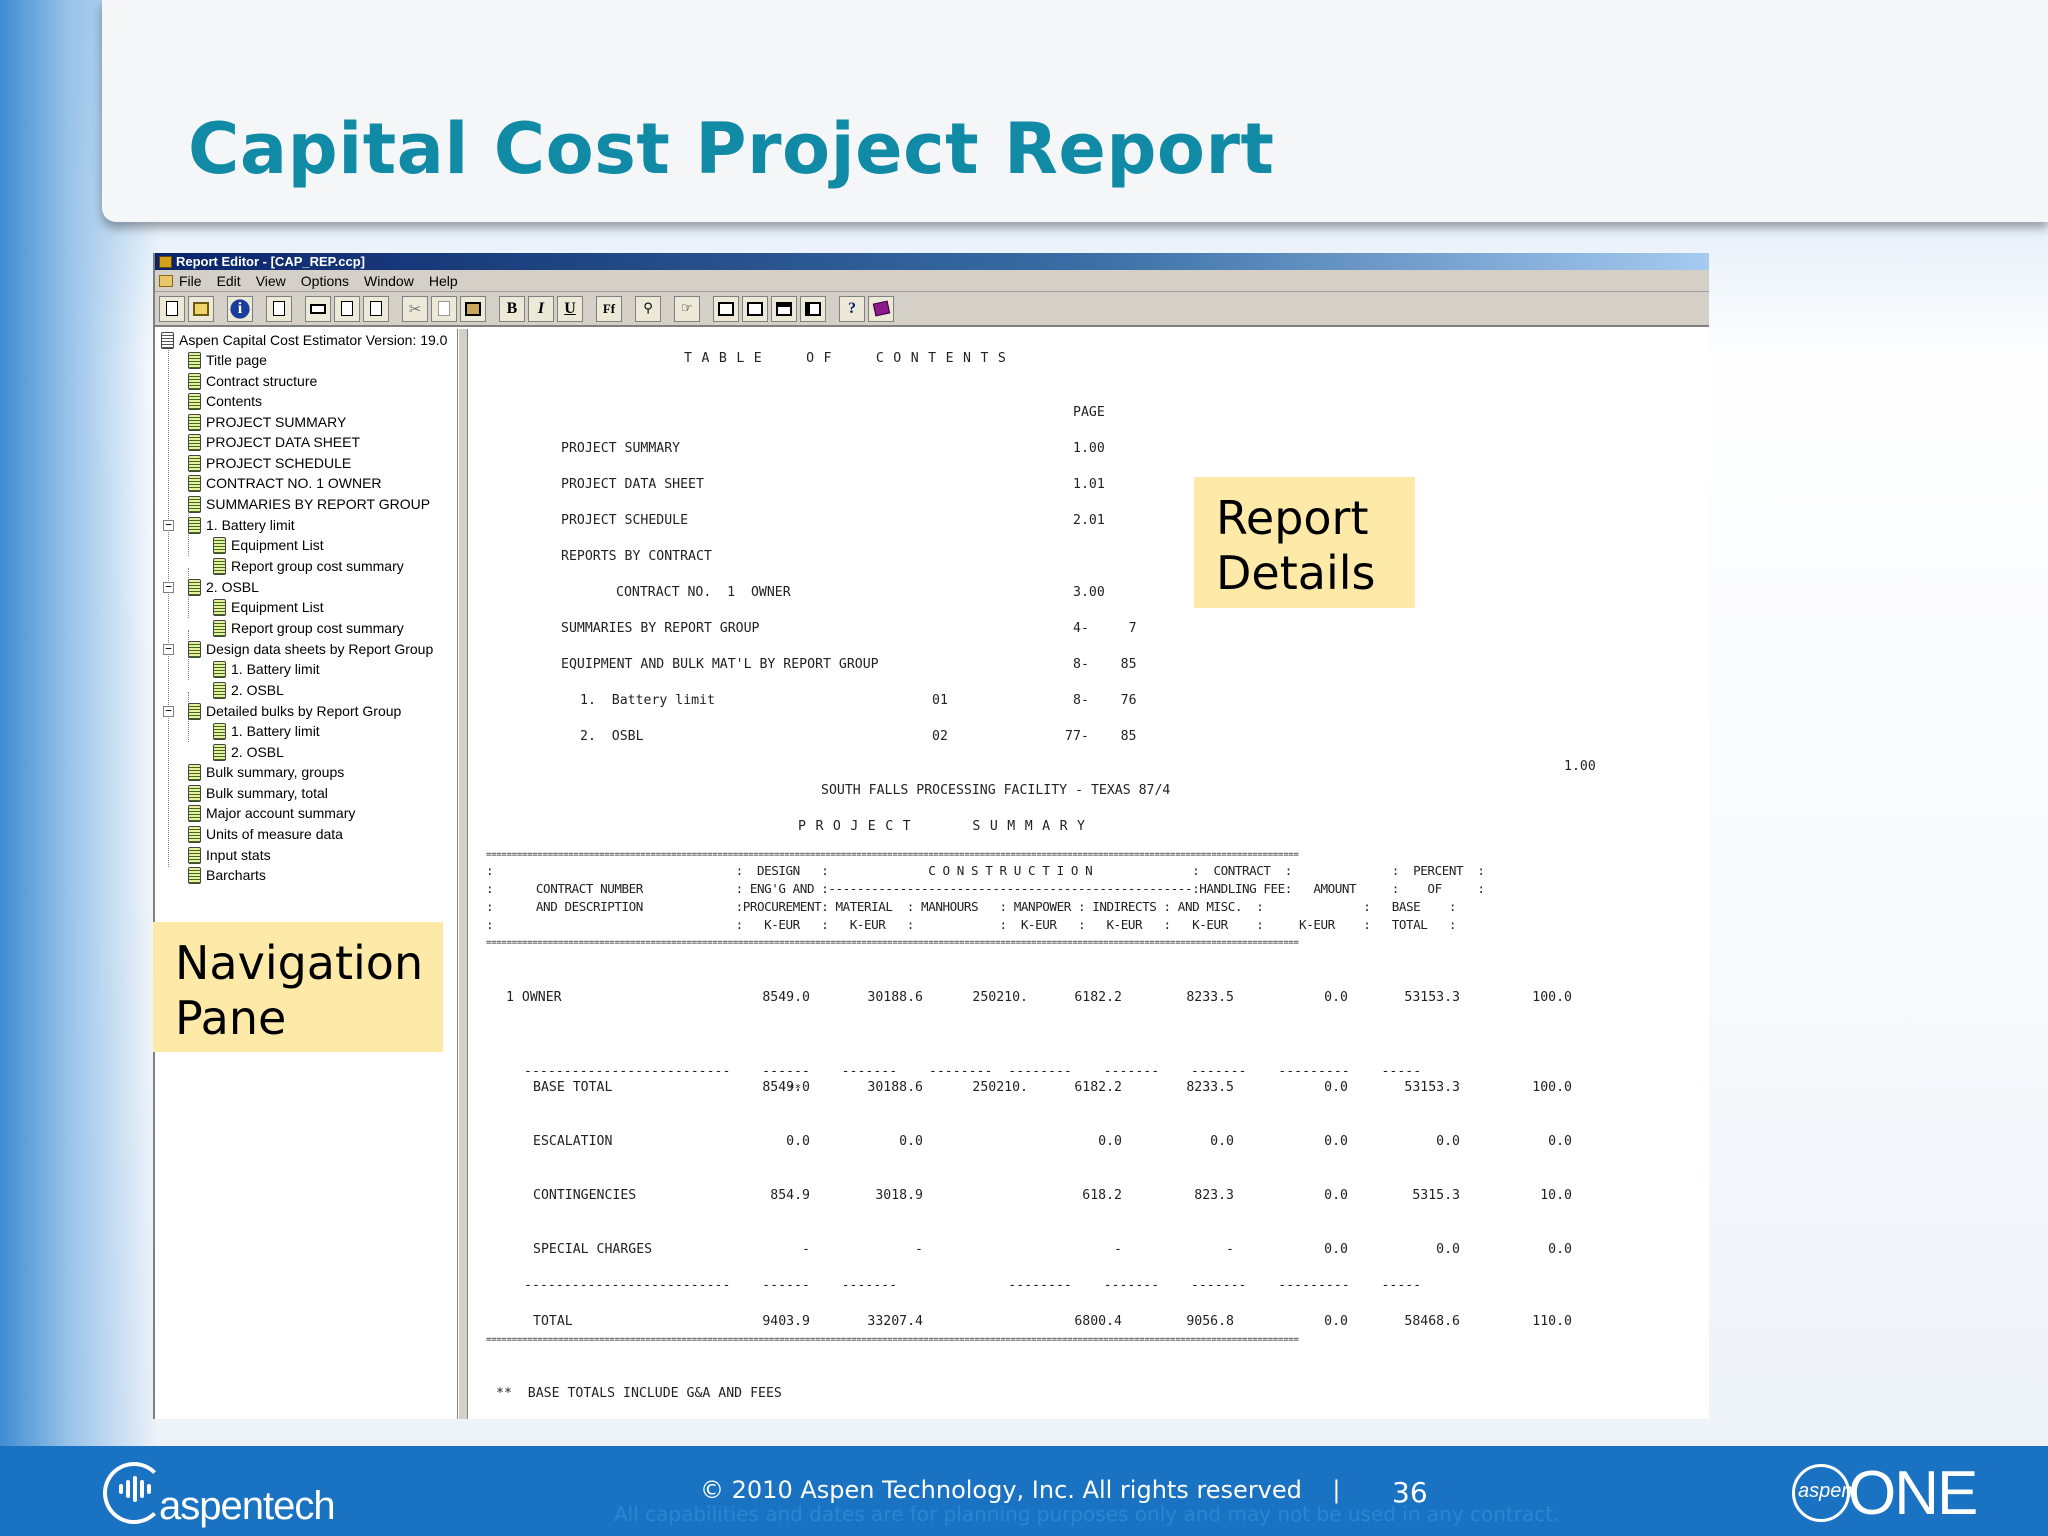  I want to click on toc-entry: CONTRACT NO. 1 OWNER, so click(703, 592).